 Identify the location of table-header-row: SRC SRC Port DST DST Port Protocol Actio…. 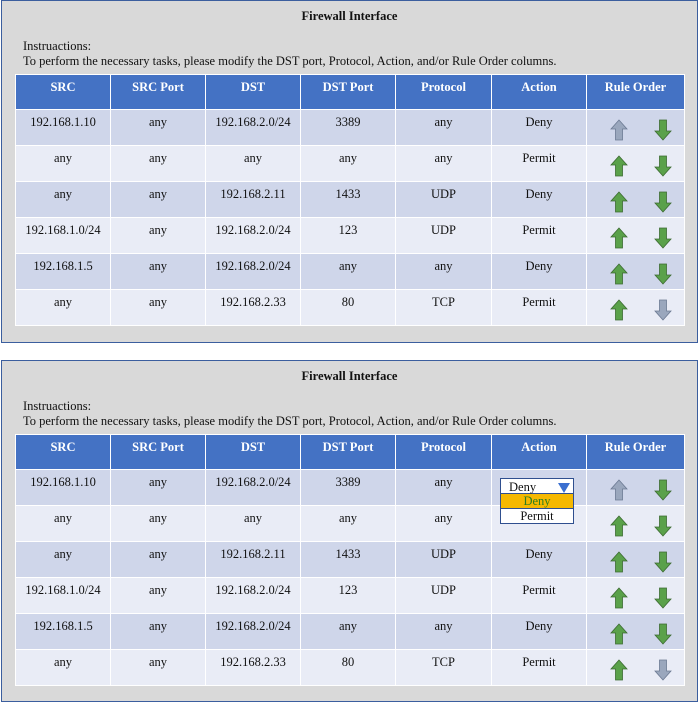
(350, 92).